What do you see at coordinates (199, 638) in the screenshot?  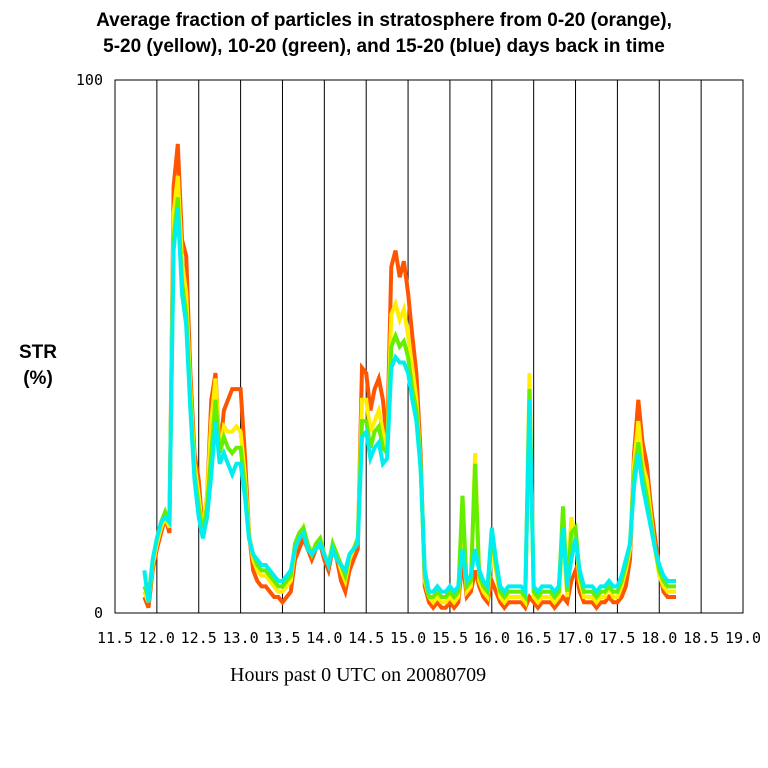 I see `x-tick-label: 12.5` at bounding box center [199, 638].